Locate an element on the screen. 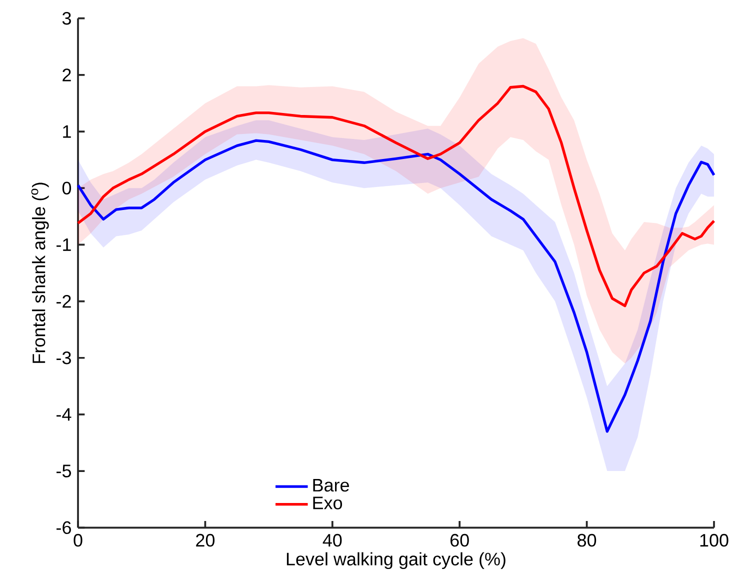 This screenshot has height=581, width=736. y-tick-label: -2 is located at coordinates (63, 301).